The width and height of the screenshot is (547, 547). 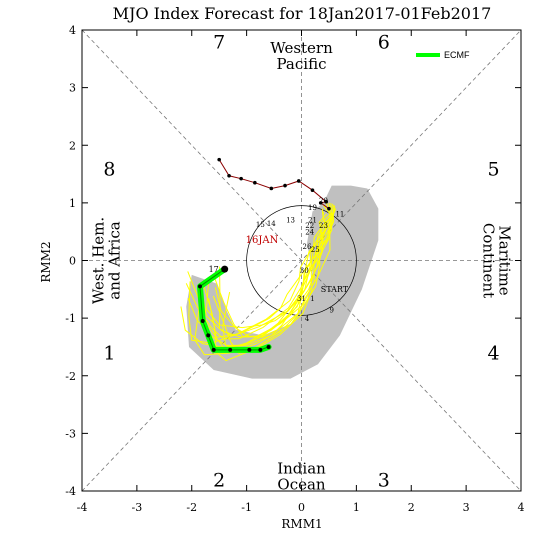 What do you see at coordinates (70, 433) in the screenshot?
I see `y-tick-label: -3` at bounding box center [70, 433].